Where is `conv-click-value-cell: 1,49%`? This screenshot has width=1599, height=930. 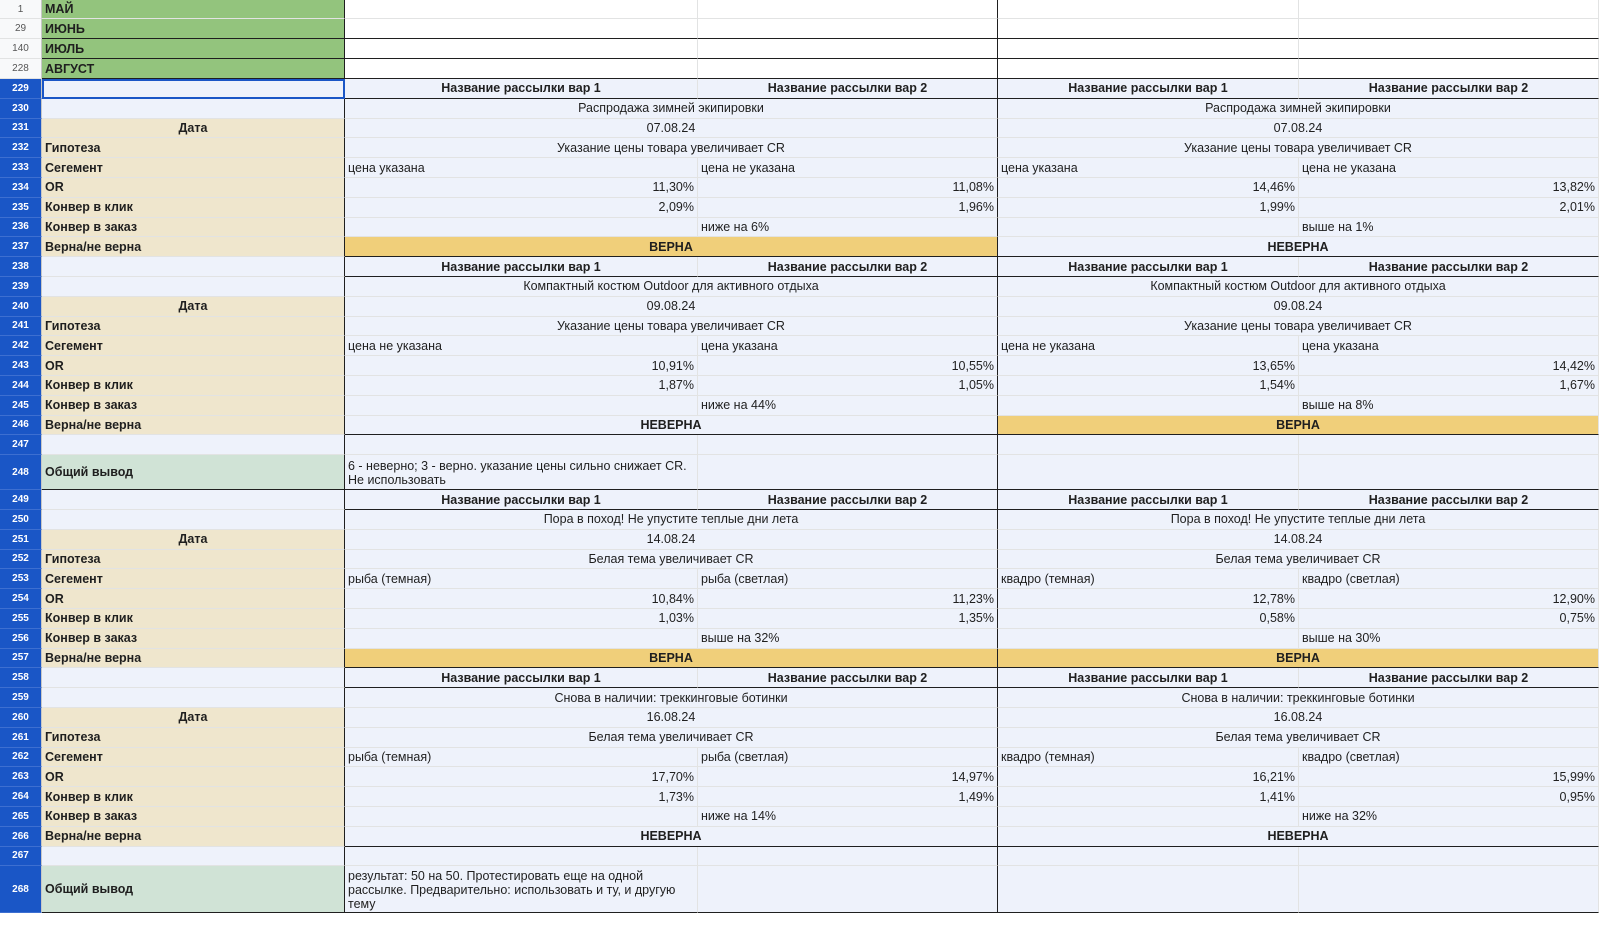 conv-click-value-cell: 1,49% is located at coordinates (848, 797).